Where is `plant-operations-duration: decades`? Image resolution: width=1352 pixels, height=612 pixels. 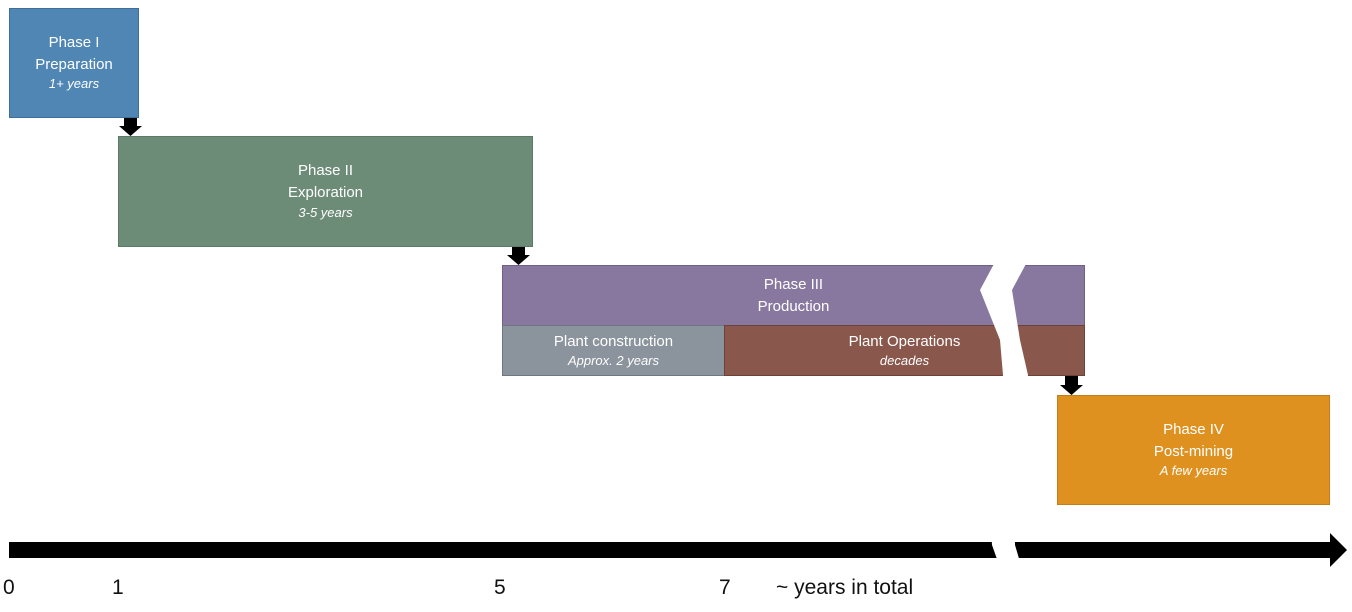 plant-operations-duration: decades is located at coordinates (904, 360).